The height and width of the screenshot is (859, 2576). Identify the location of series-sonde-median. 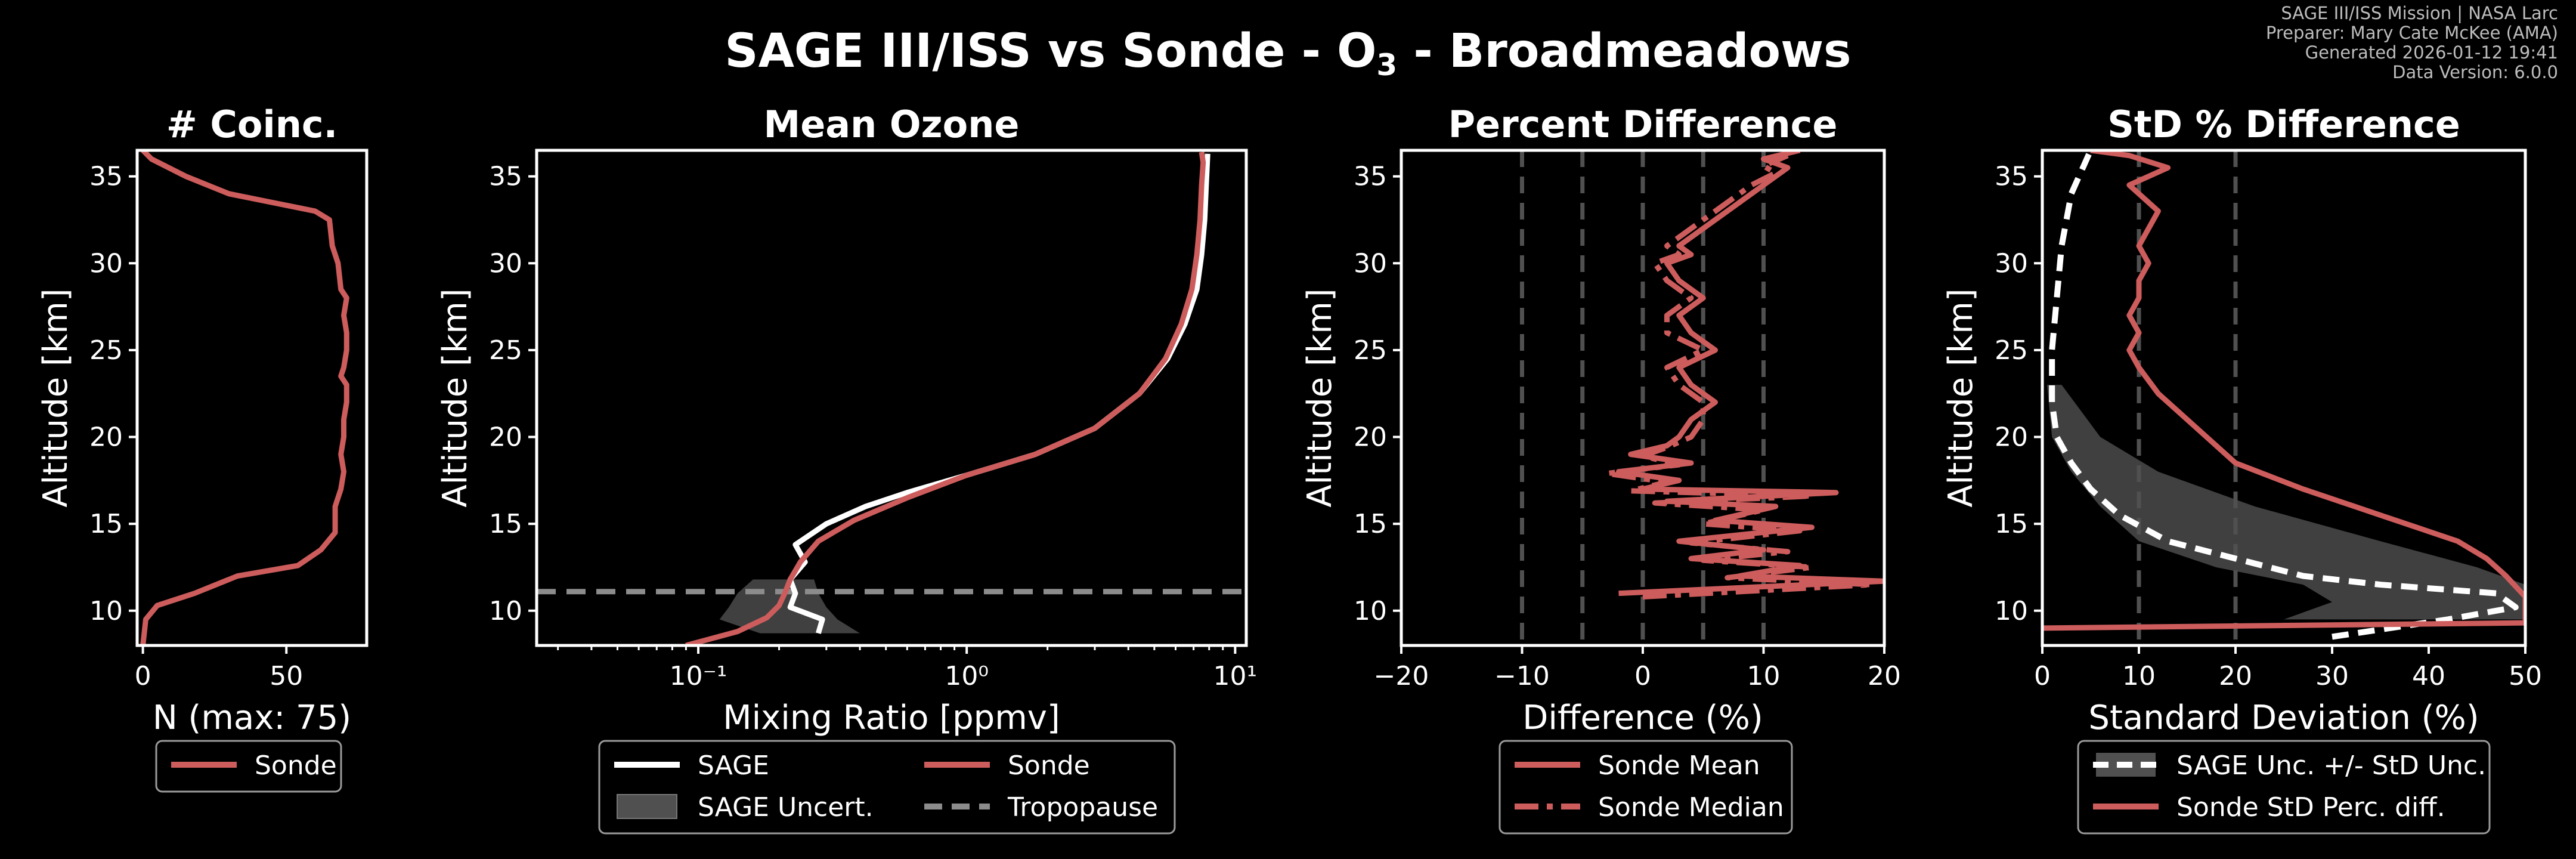
(1739, 376).